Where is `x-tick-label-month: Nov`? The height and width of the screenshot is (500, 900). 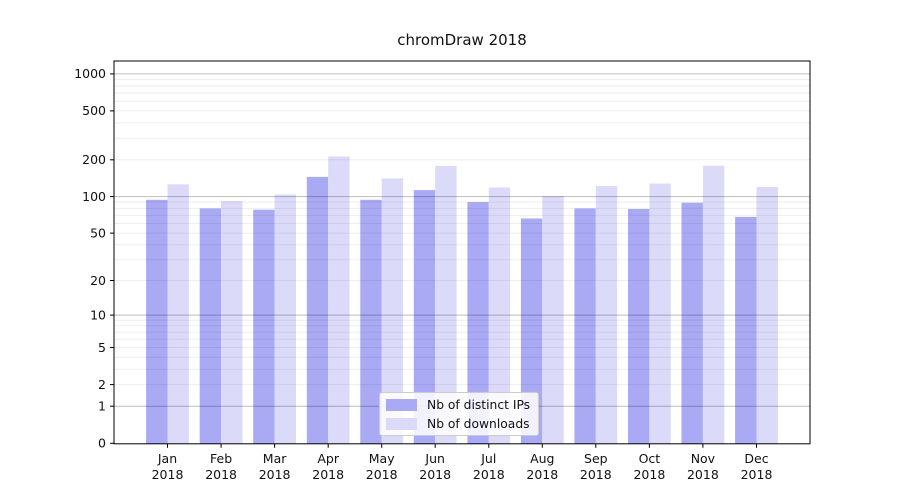 x-tick-label-month: Nov is located at coordinates (703, 458).